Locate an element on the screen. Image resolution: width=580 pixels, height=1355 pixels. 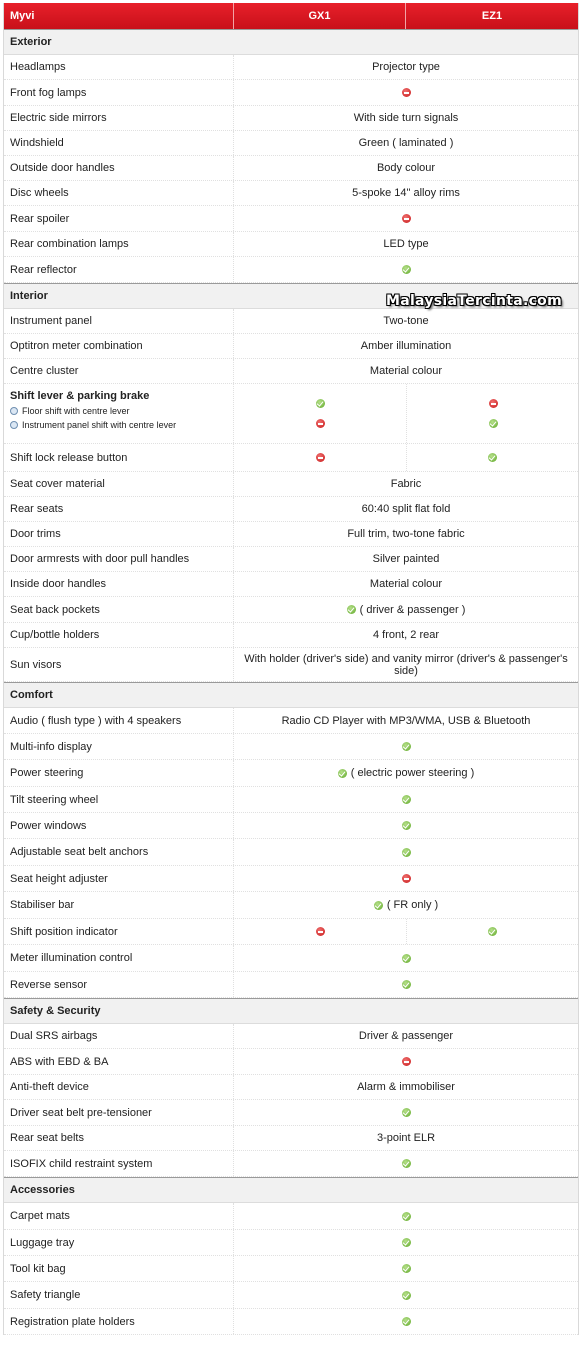
table-row: Rear combination lamps LED type is located at coordinates (291, 244).